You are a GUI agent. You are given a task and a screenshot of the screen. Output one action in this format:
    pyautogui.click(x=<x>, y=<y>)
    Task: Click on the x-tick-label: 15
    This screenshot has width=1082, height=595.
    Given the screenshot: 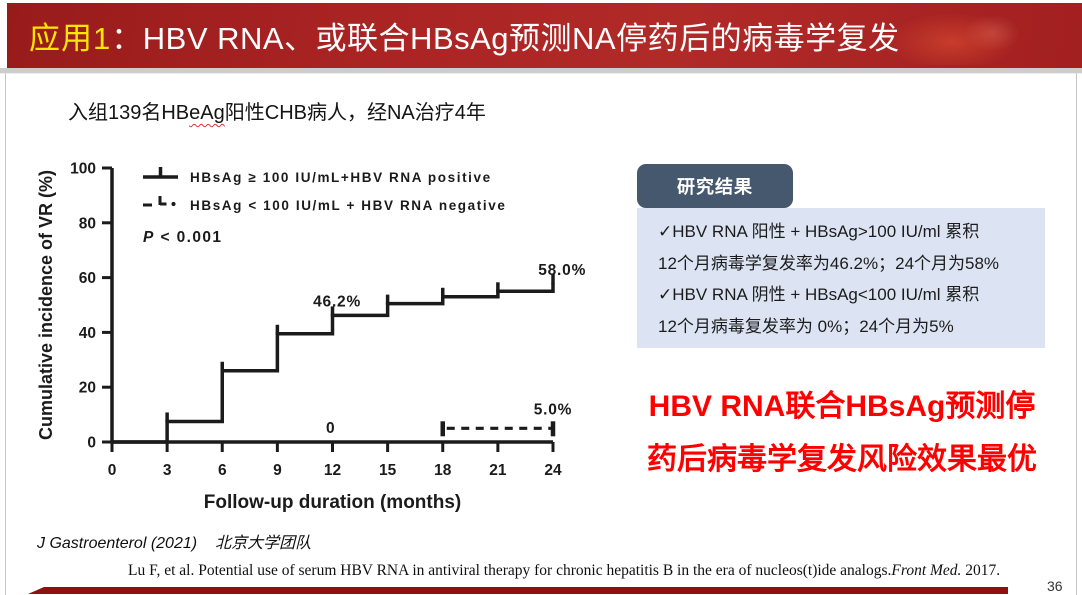 What is the action you would take?
    pyautogui.click(x=388, y=470)
    